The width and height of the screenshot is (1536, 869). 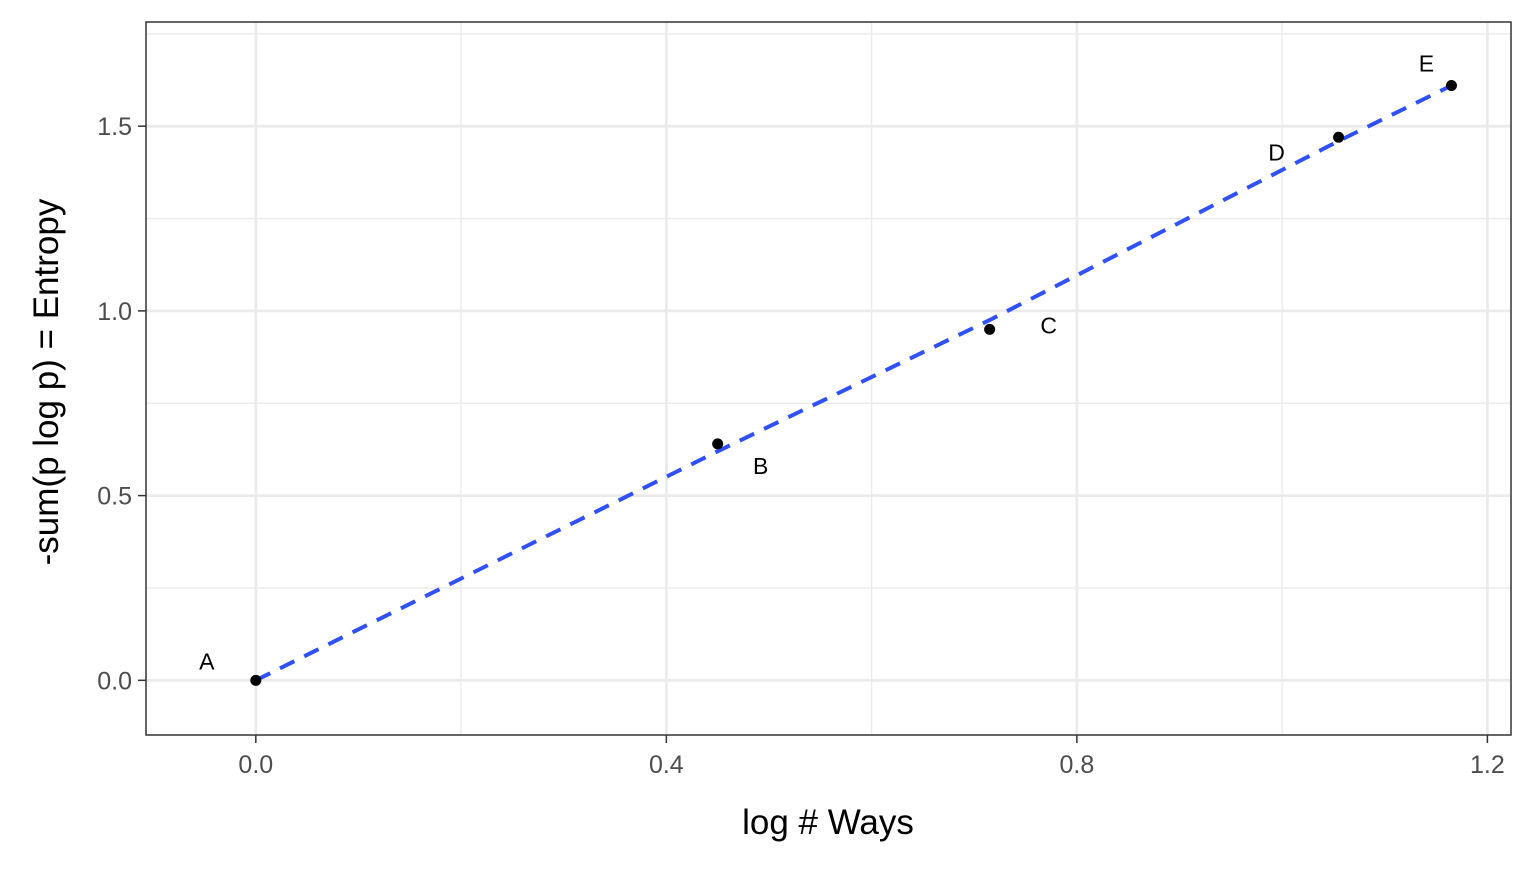 What do you see at coordinates (718, 444) in the screenshot?
I see `data-point-b` at bounding box center [718, 444].